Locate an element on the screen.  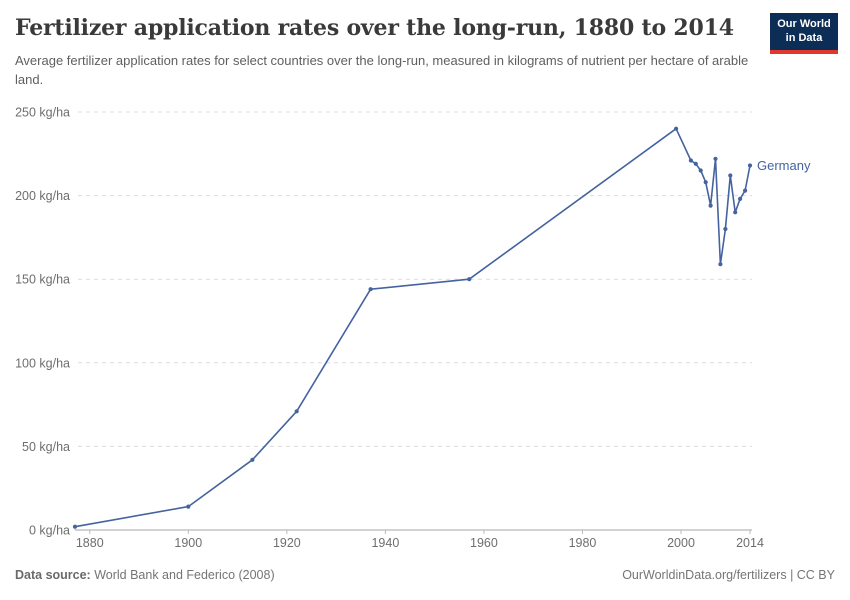
x-tick-label: 1960 is located at coordinates (484, 543).